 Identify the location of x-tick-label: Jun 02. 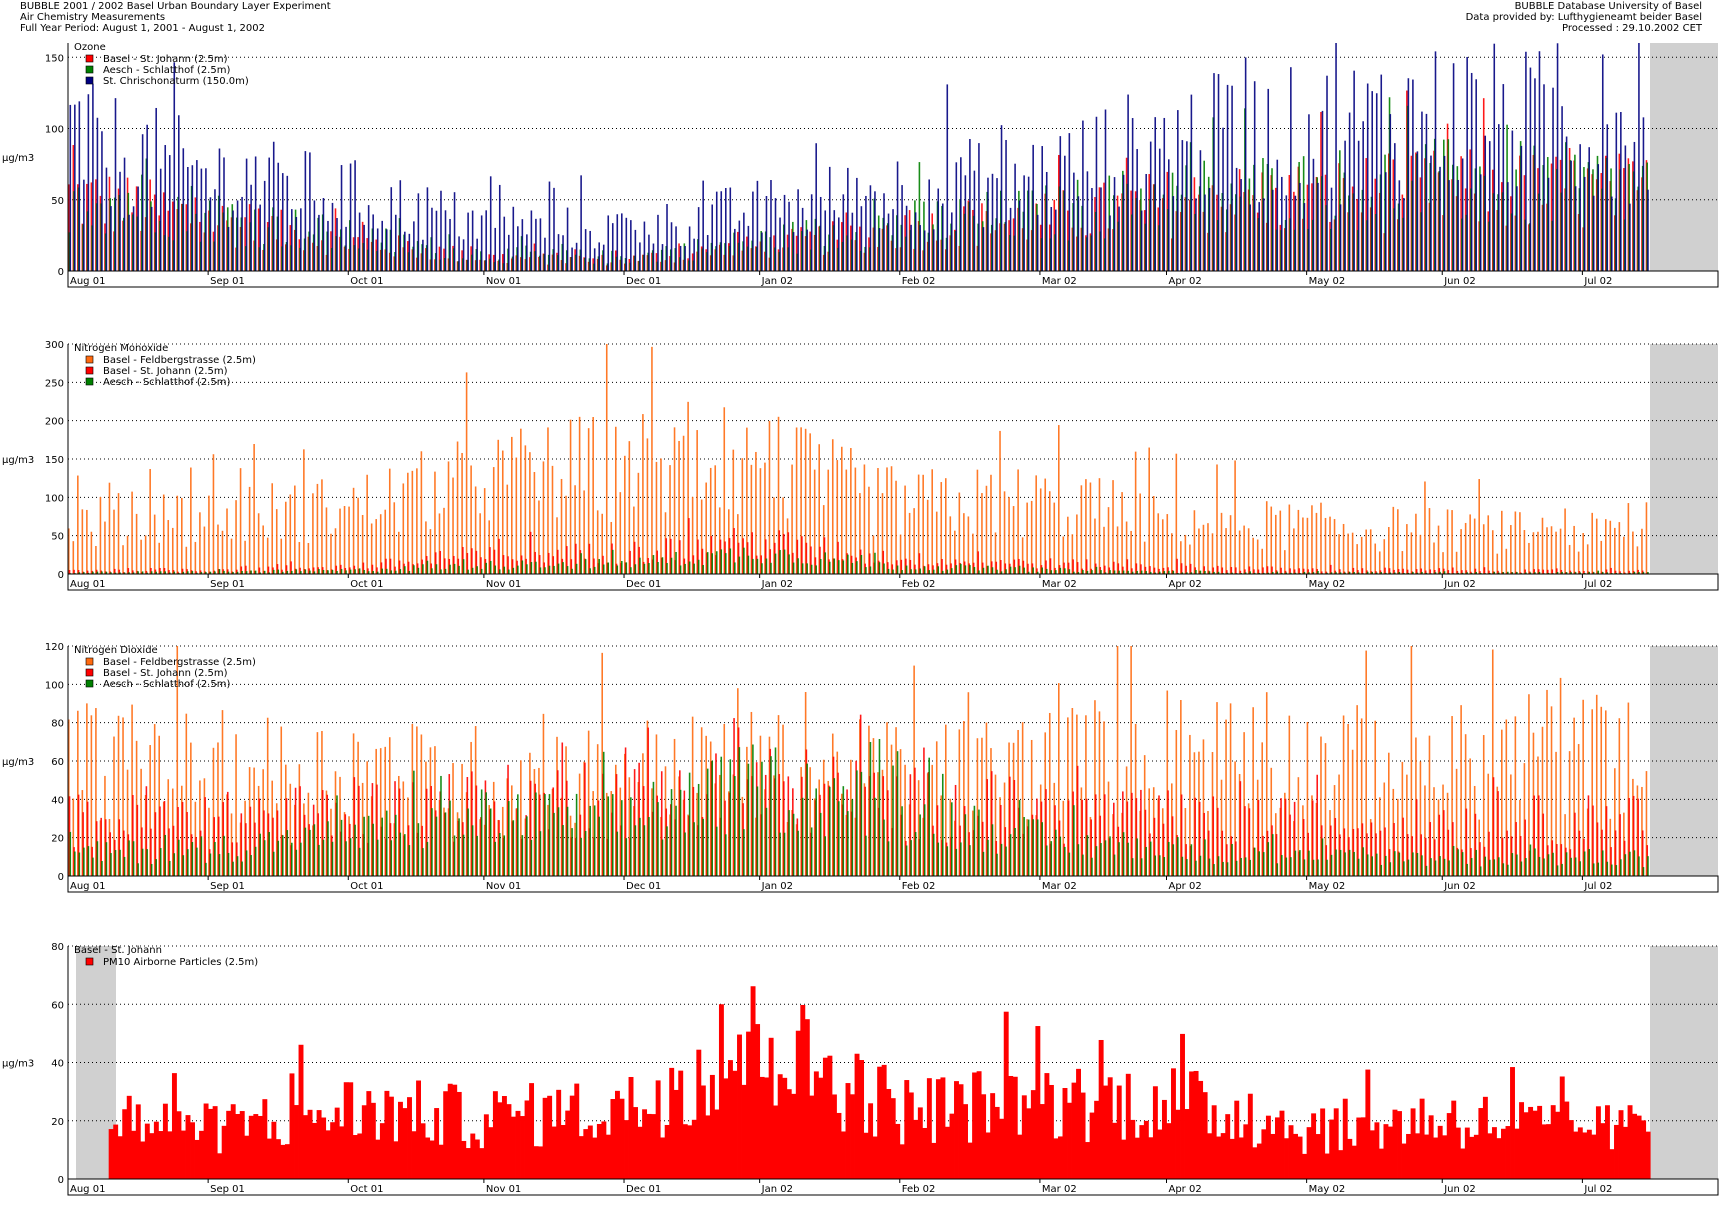
(1459, 584).